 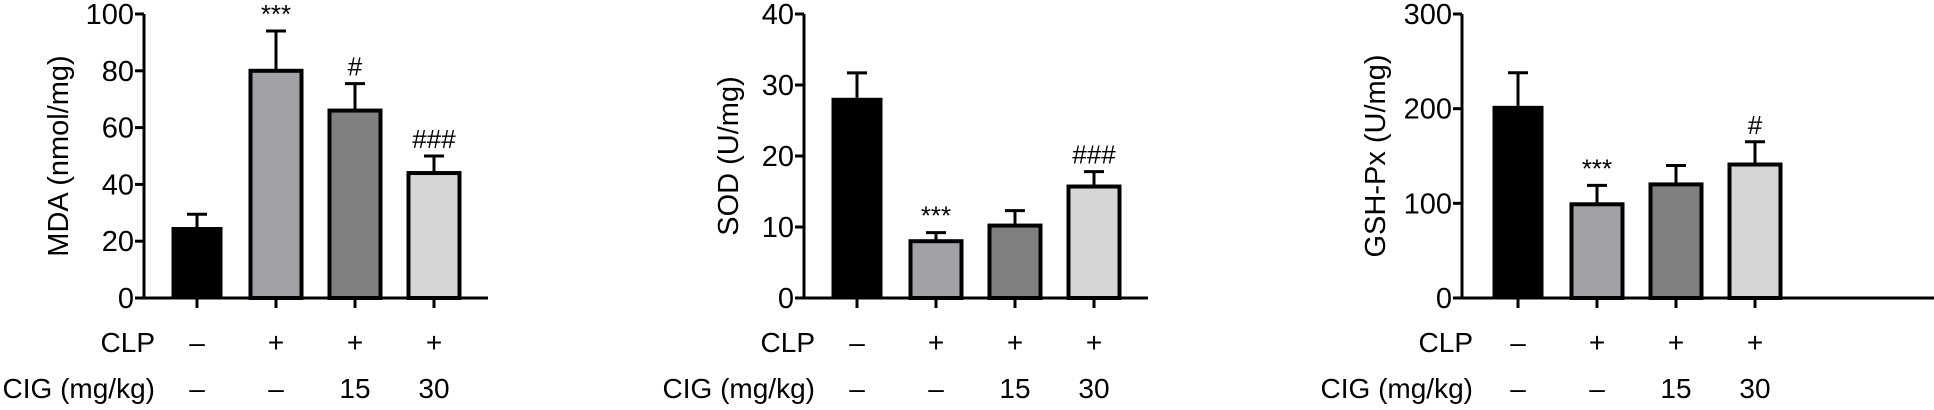 I want to click on y-tick-label: 80, so click(x=118, y=72).